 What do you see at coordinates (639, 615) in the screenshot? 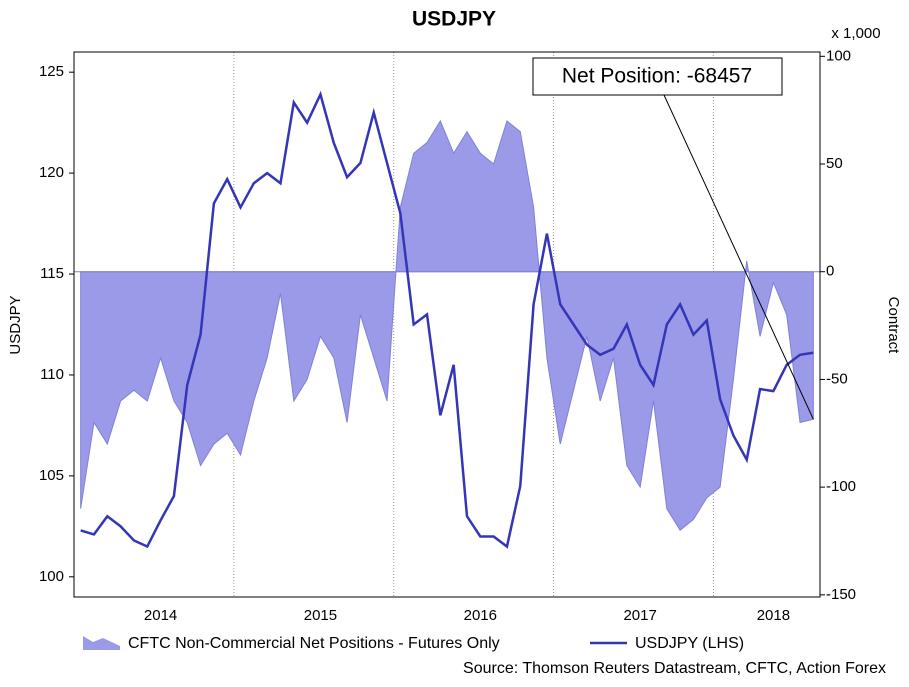
I see `x-tick-label: 2017` at bounding box center [639, 615].